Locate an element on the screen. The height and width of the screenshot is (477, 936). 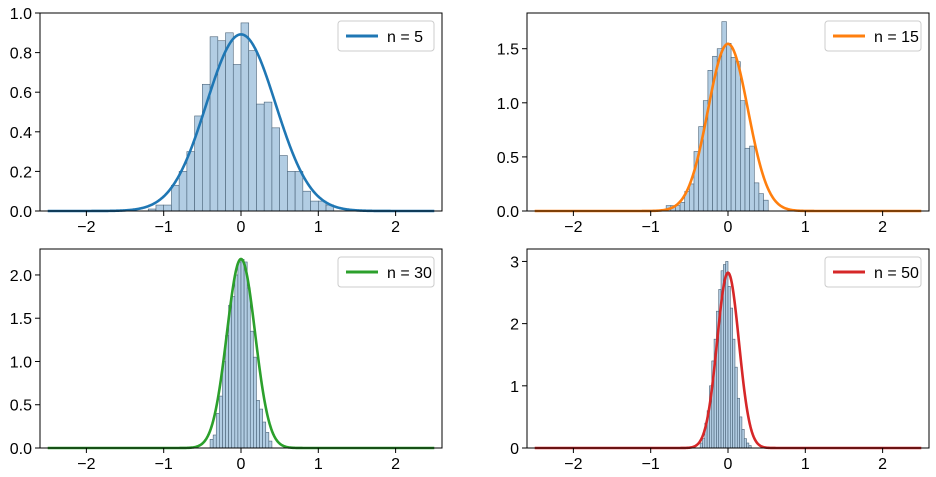
y-tick-label: 0.4 is located at coordinates (21, 133).